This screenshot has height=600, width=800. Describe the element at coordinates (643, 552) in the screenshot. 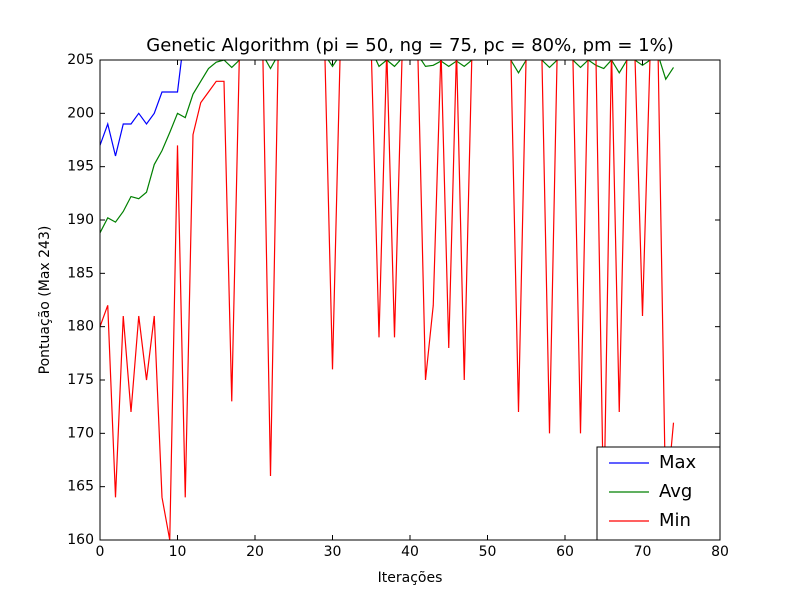

I see `x-tick-label: 70` at that location.